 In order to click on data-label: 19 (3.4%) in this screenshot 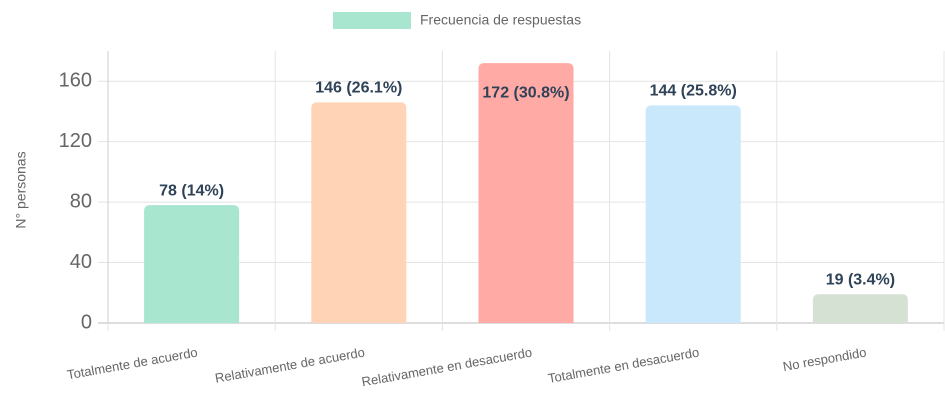, I will do `click(860, 280)`.